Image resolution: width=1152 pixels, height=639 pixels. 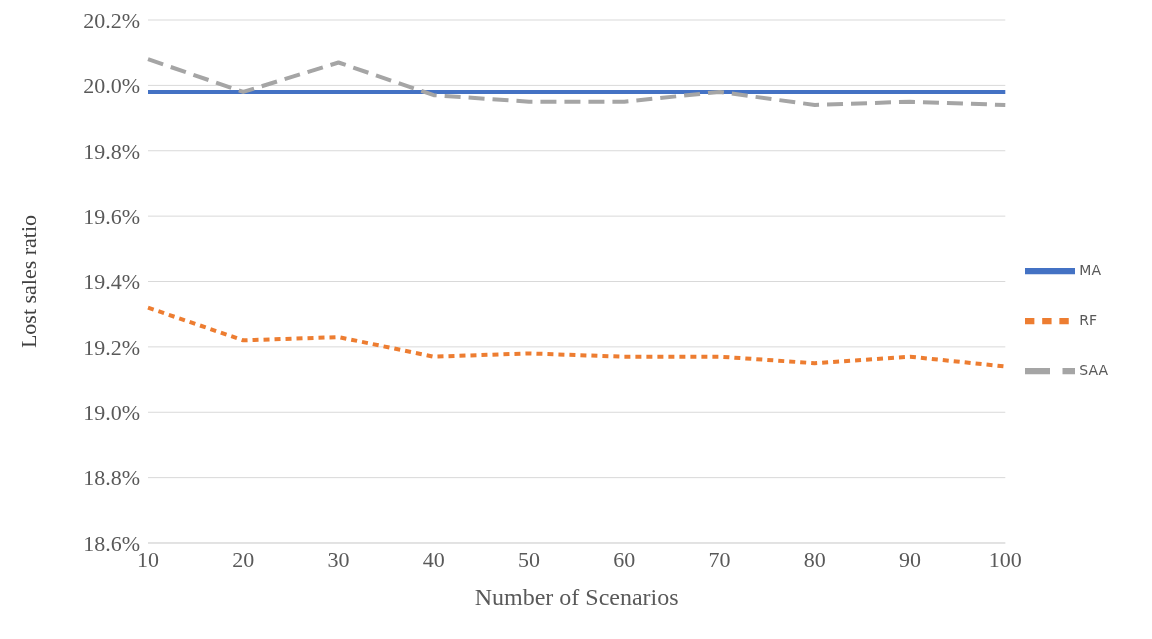 I want to click on x-axis-title: Number of Scenarios, so click(x=576, y=597).